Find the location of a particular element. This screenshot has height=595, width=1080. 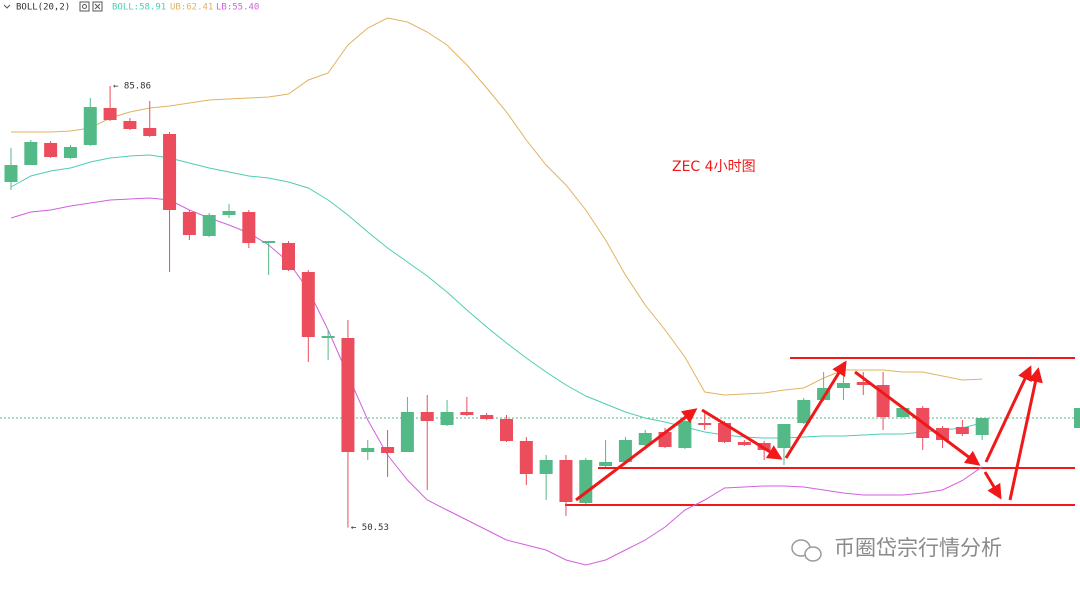

close-icon is located at coordinates (97, 6).